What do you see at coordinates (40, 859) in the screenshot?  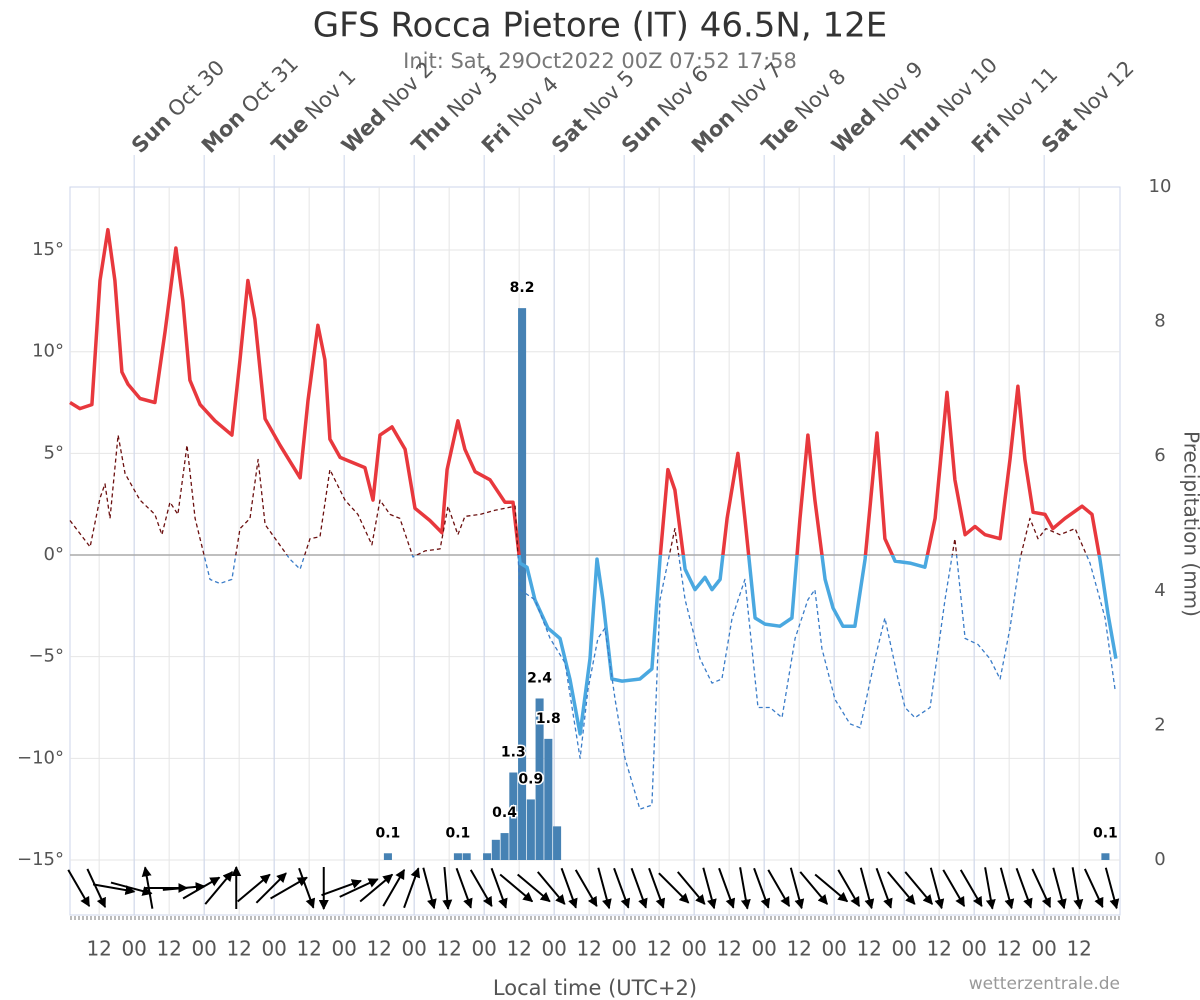 I see `y-tick-label: −15°` at bounding box center [40, 859].